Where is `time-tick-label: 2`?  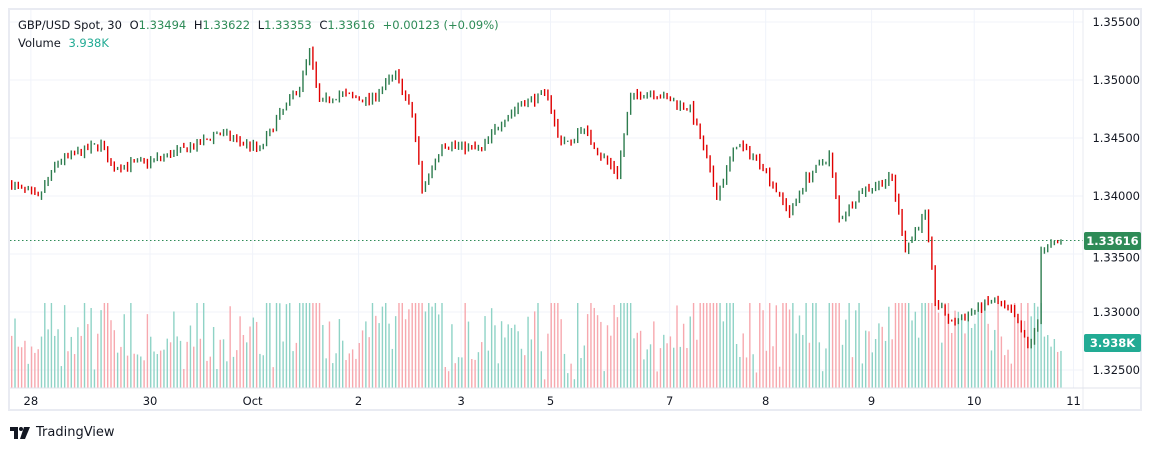
time-tick-label: 2 is located at coordinates (358, 401).